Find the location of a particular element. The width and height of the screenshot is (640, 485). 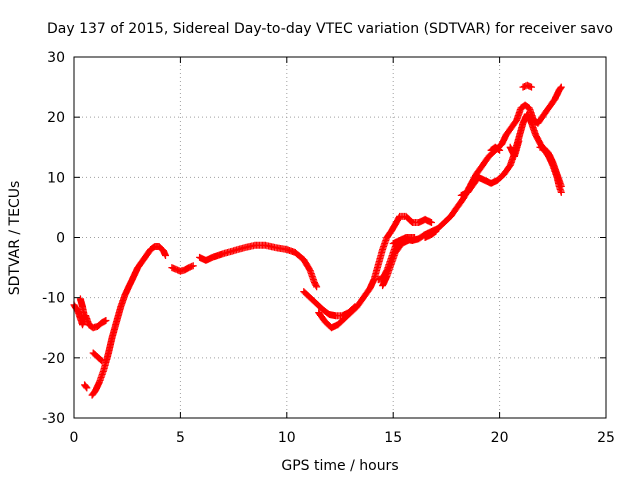

y-tick-label: 0 is located at coordinates (60, 239).